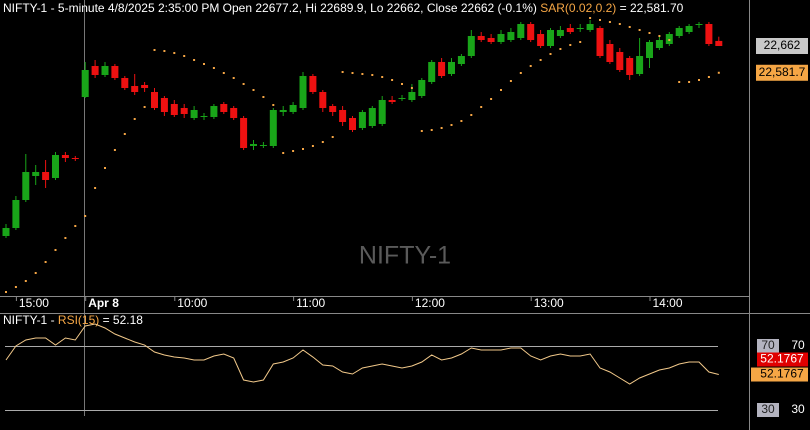 The height and width of the screenshot is (430, 810). I want to click on x-tick-label: Apr 8, so click(103, 303).